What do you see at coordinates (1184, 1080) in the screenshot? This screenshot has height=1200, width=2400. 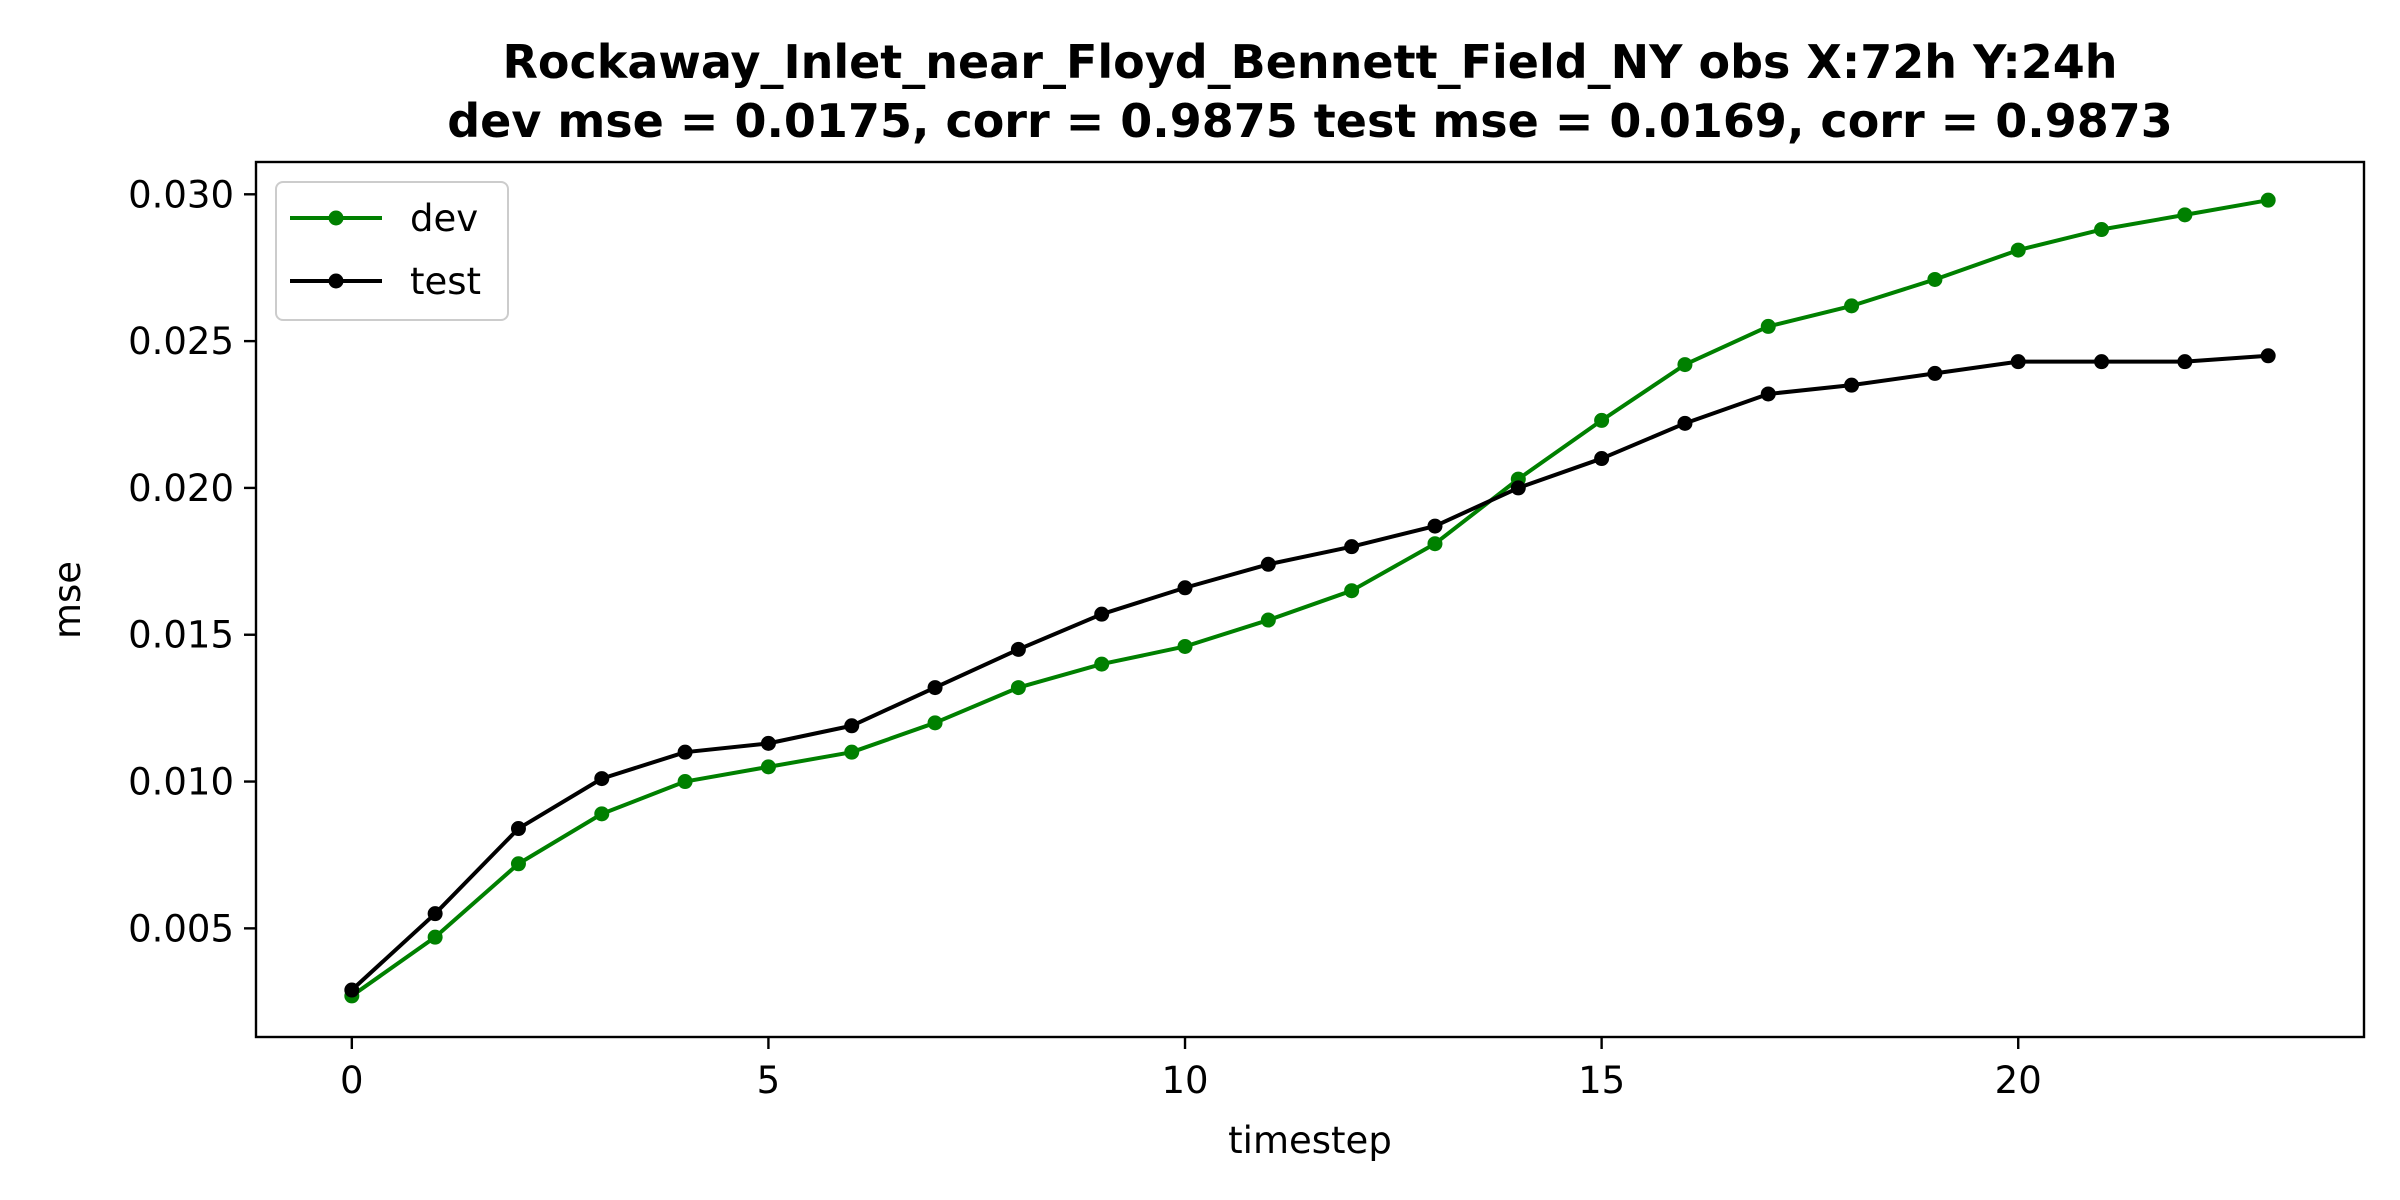 I see `x-tick-label: 10` at bounding box center [1184, 1080].